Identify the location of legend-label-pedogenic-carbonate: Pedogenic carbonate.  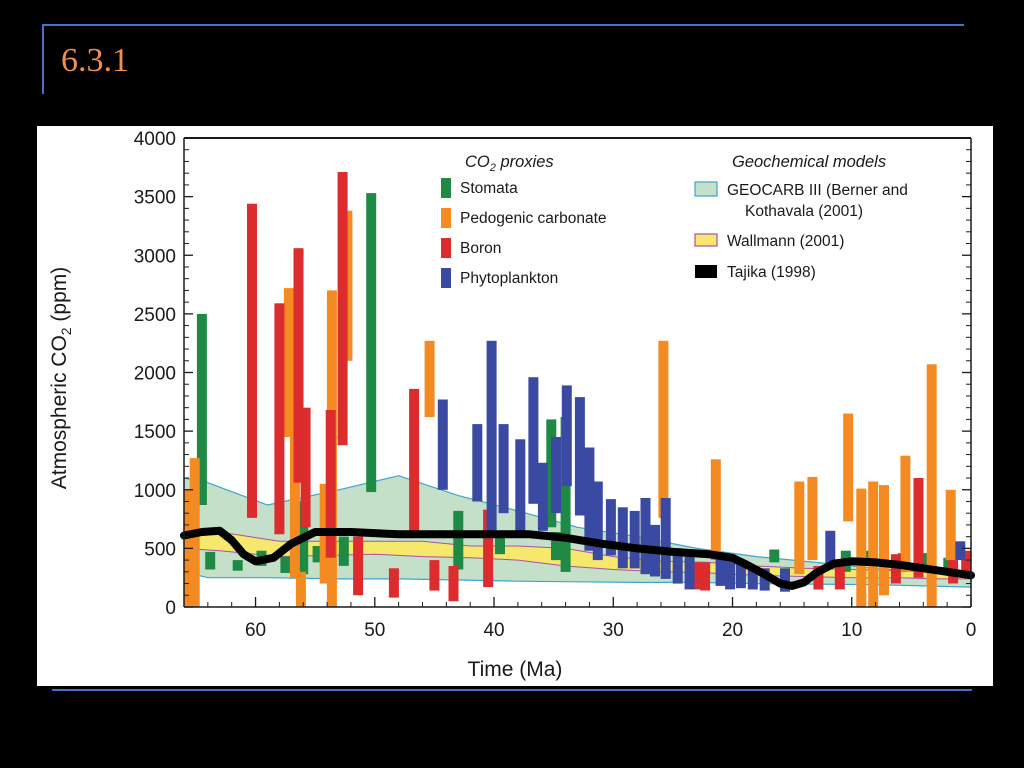
(533, 218).